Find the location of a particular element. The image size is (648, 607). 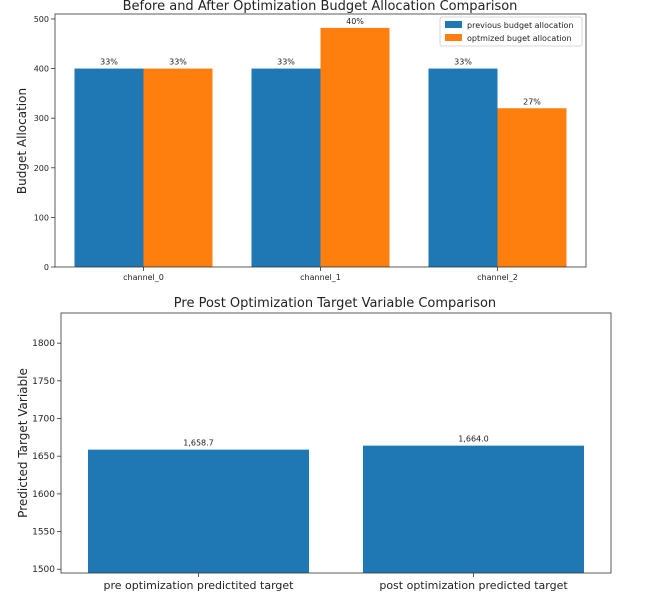

bar-data-label: 40% is located at coordinates (355, 21).